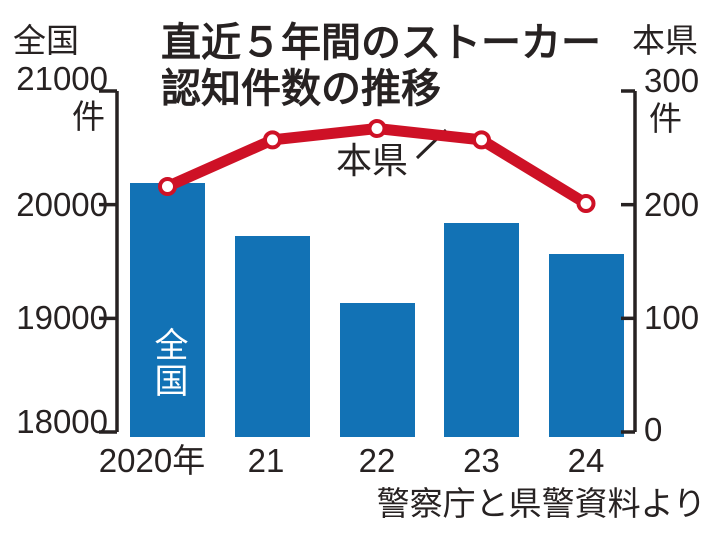 This screenshot has width=720, height=540. I want to click on left-axis-unit-label: 件, so click(88, 116).